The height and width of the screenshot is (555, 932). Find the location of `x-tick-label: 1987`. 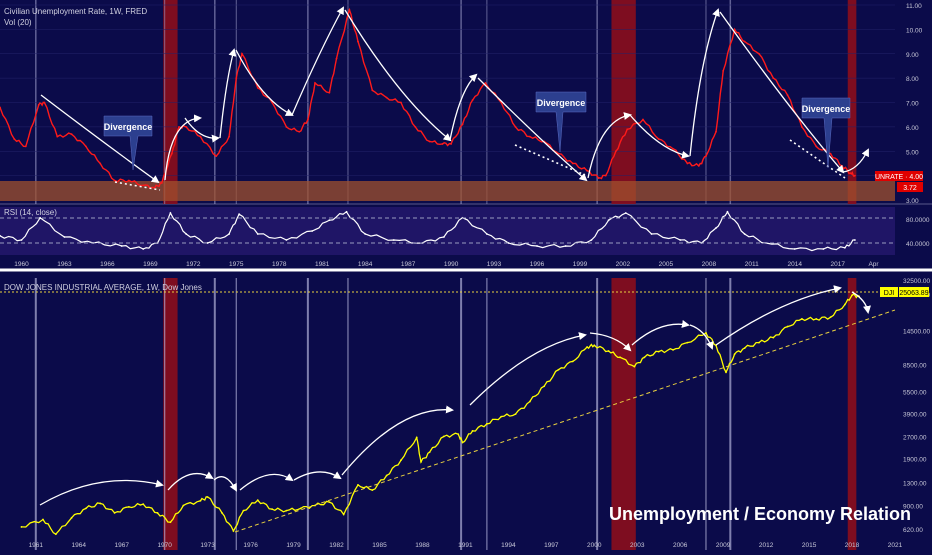

x-tick-label: 1987 is located at coordinates (408, 264).